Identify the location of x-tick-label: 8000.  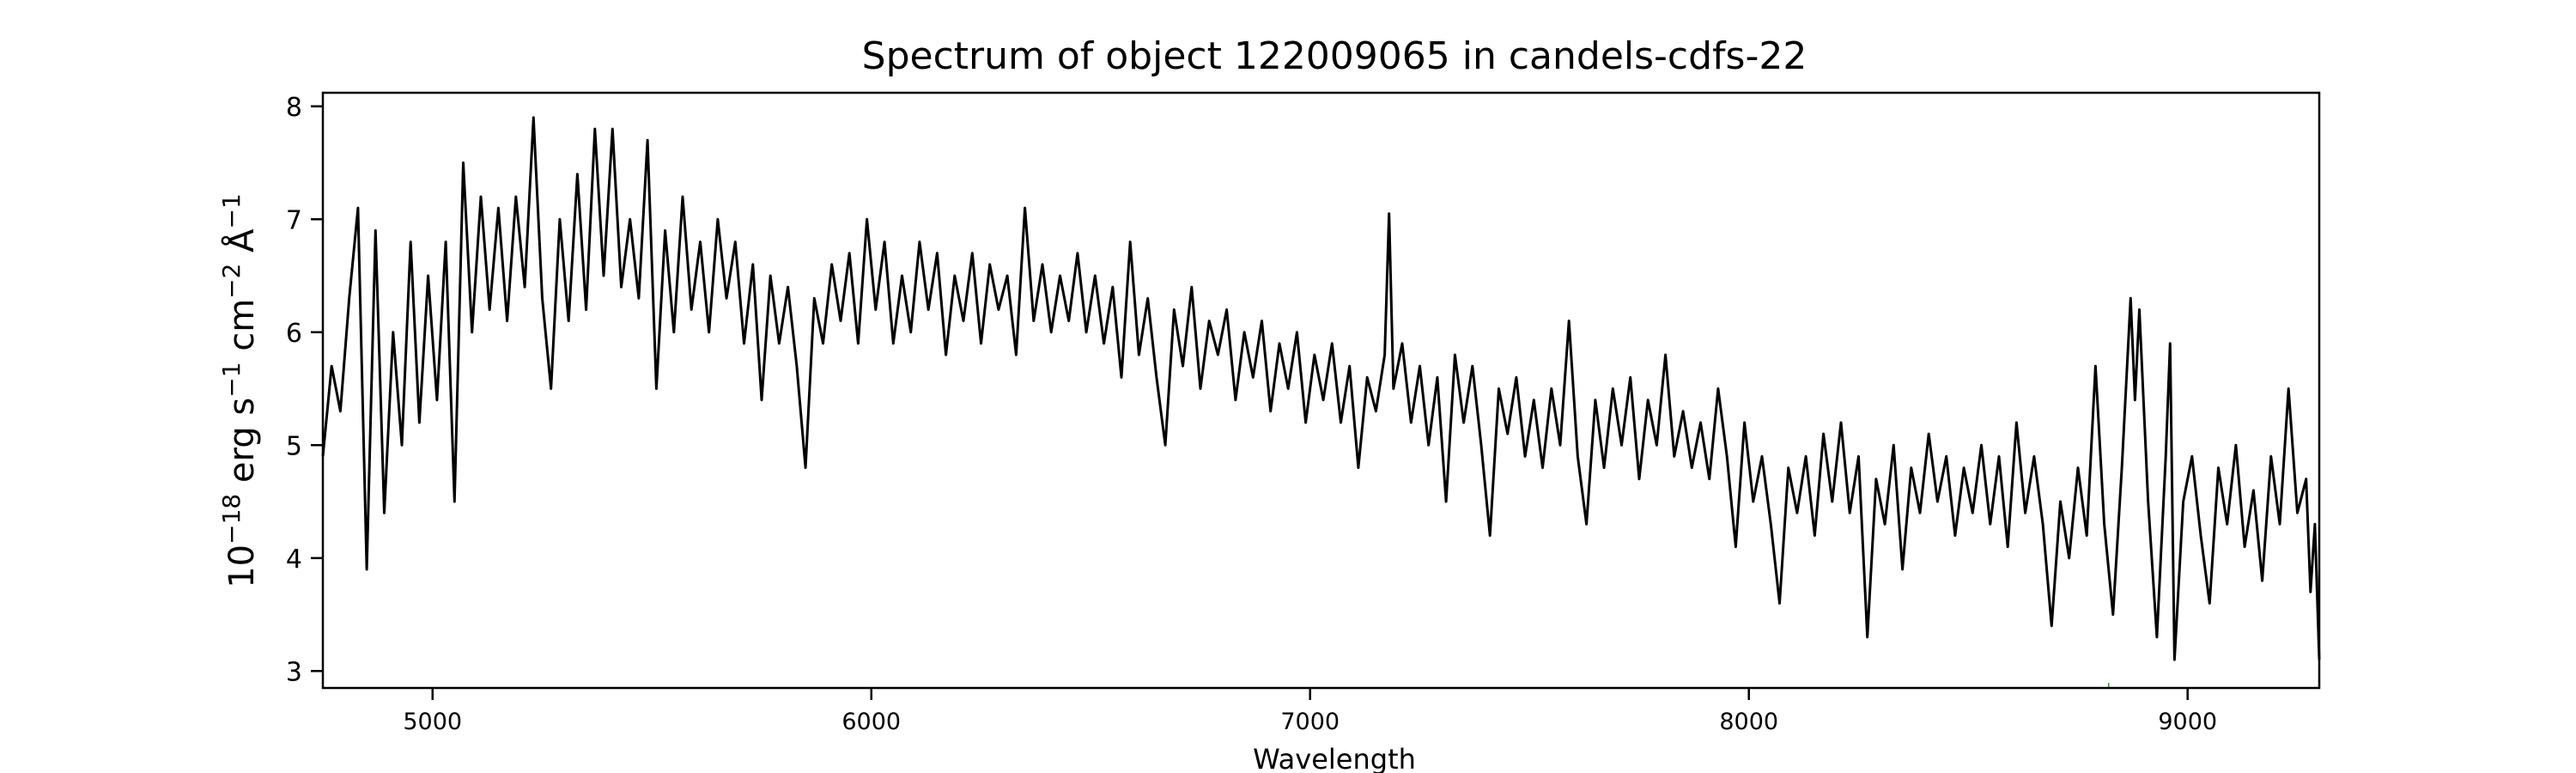
(1748, 722).